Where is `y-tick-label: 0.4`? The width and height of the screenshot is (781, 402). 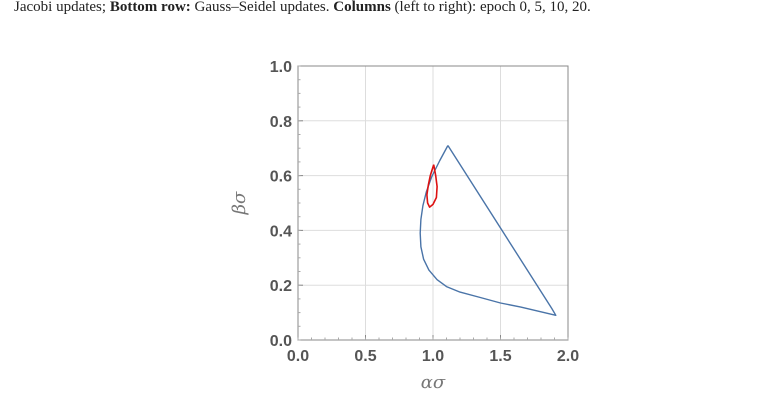 y-tick-label: 0.4 is located at coordinates (281, 231).